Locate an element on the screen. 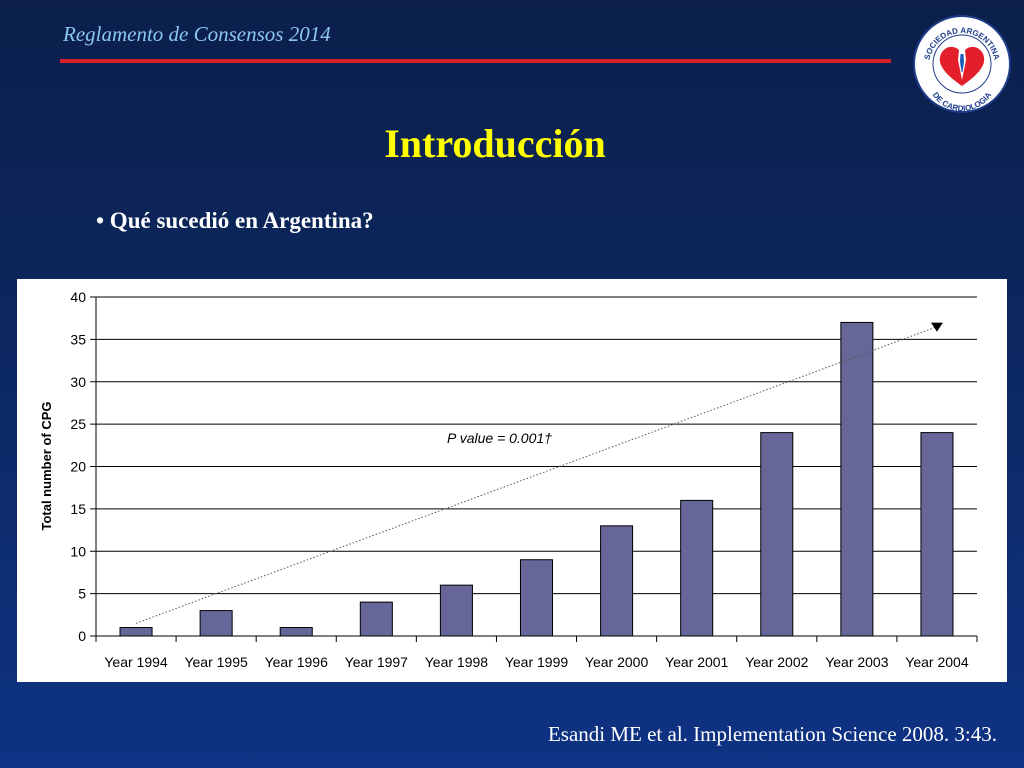 The width and height of the screenshot is (1024, 768). x-tick-label: Year 2000 is located at coordinates (617, 662).